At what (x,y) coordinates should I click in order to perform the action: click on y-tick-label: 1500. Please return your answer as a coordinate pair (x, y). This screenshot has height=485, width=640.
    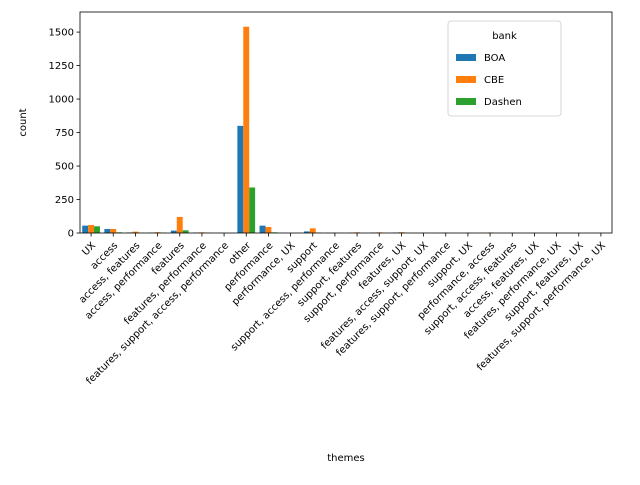
    Looking at the image, I should click on (61, 33).